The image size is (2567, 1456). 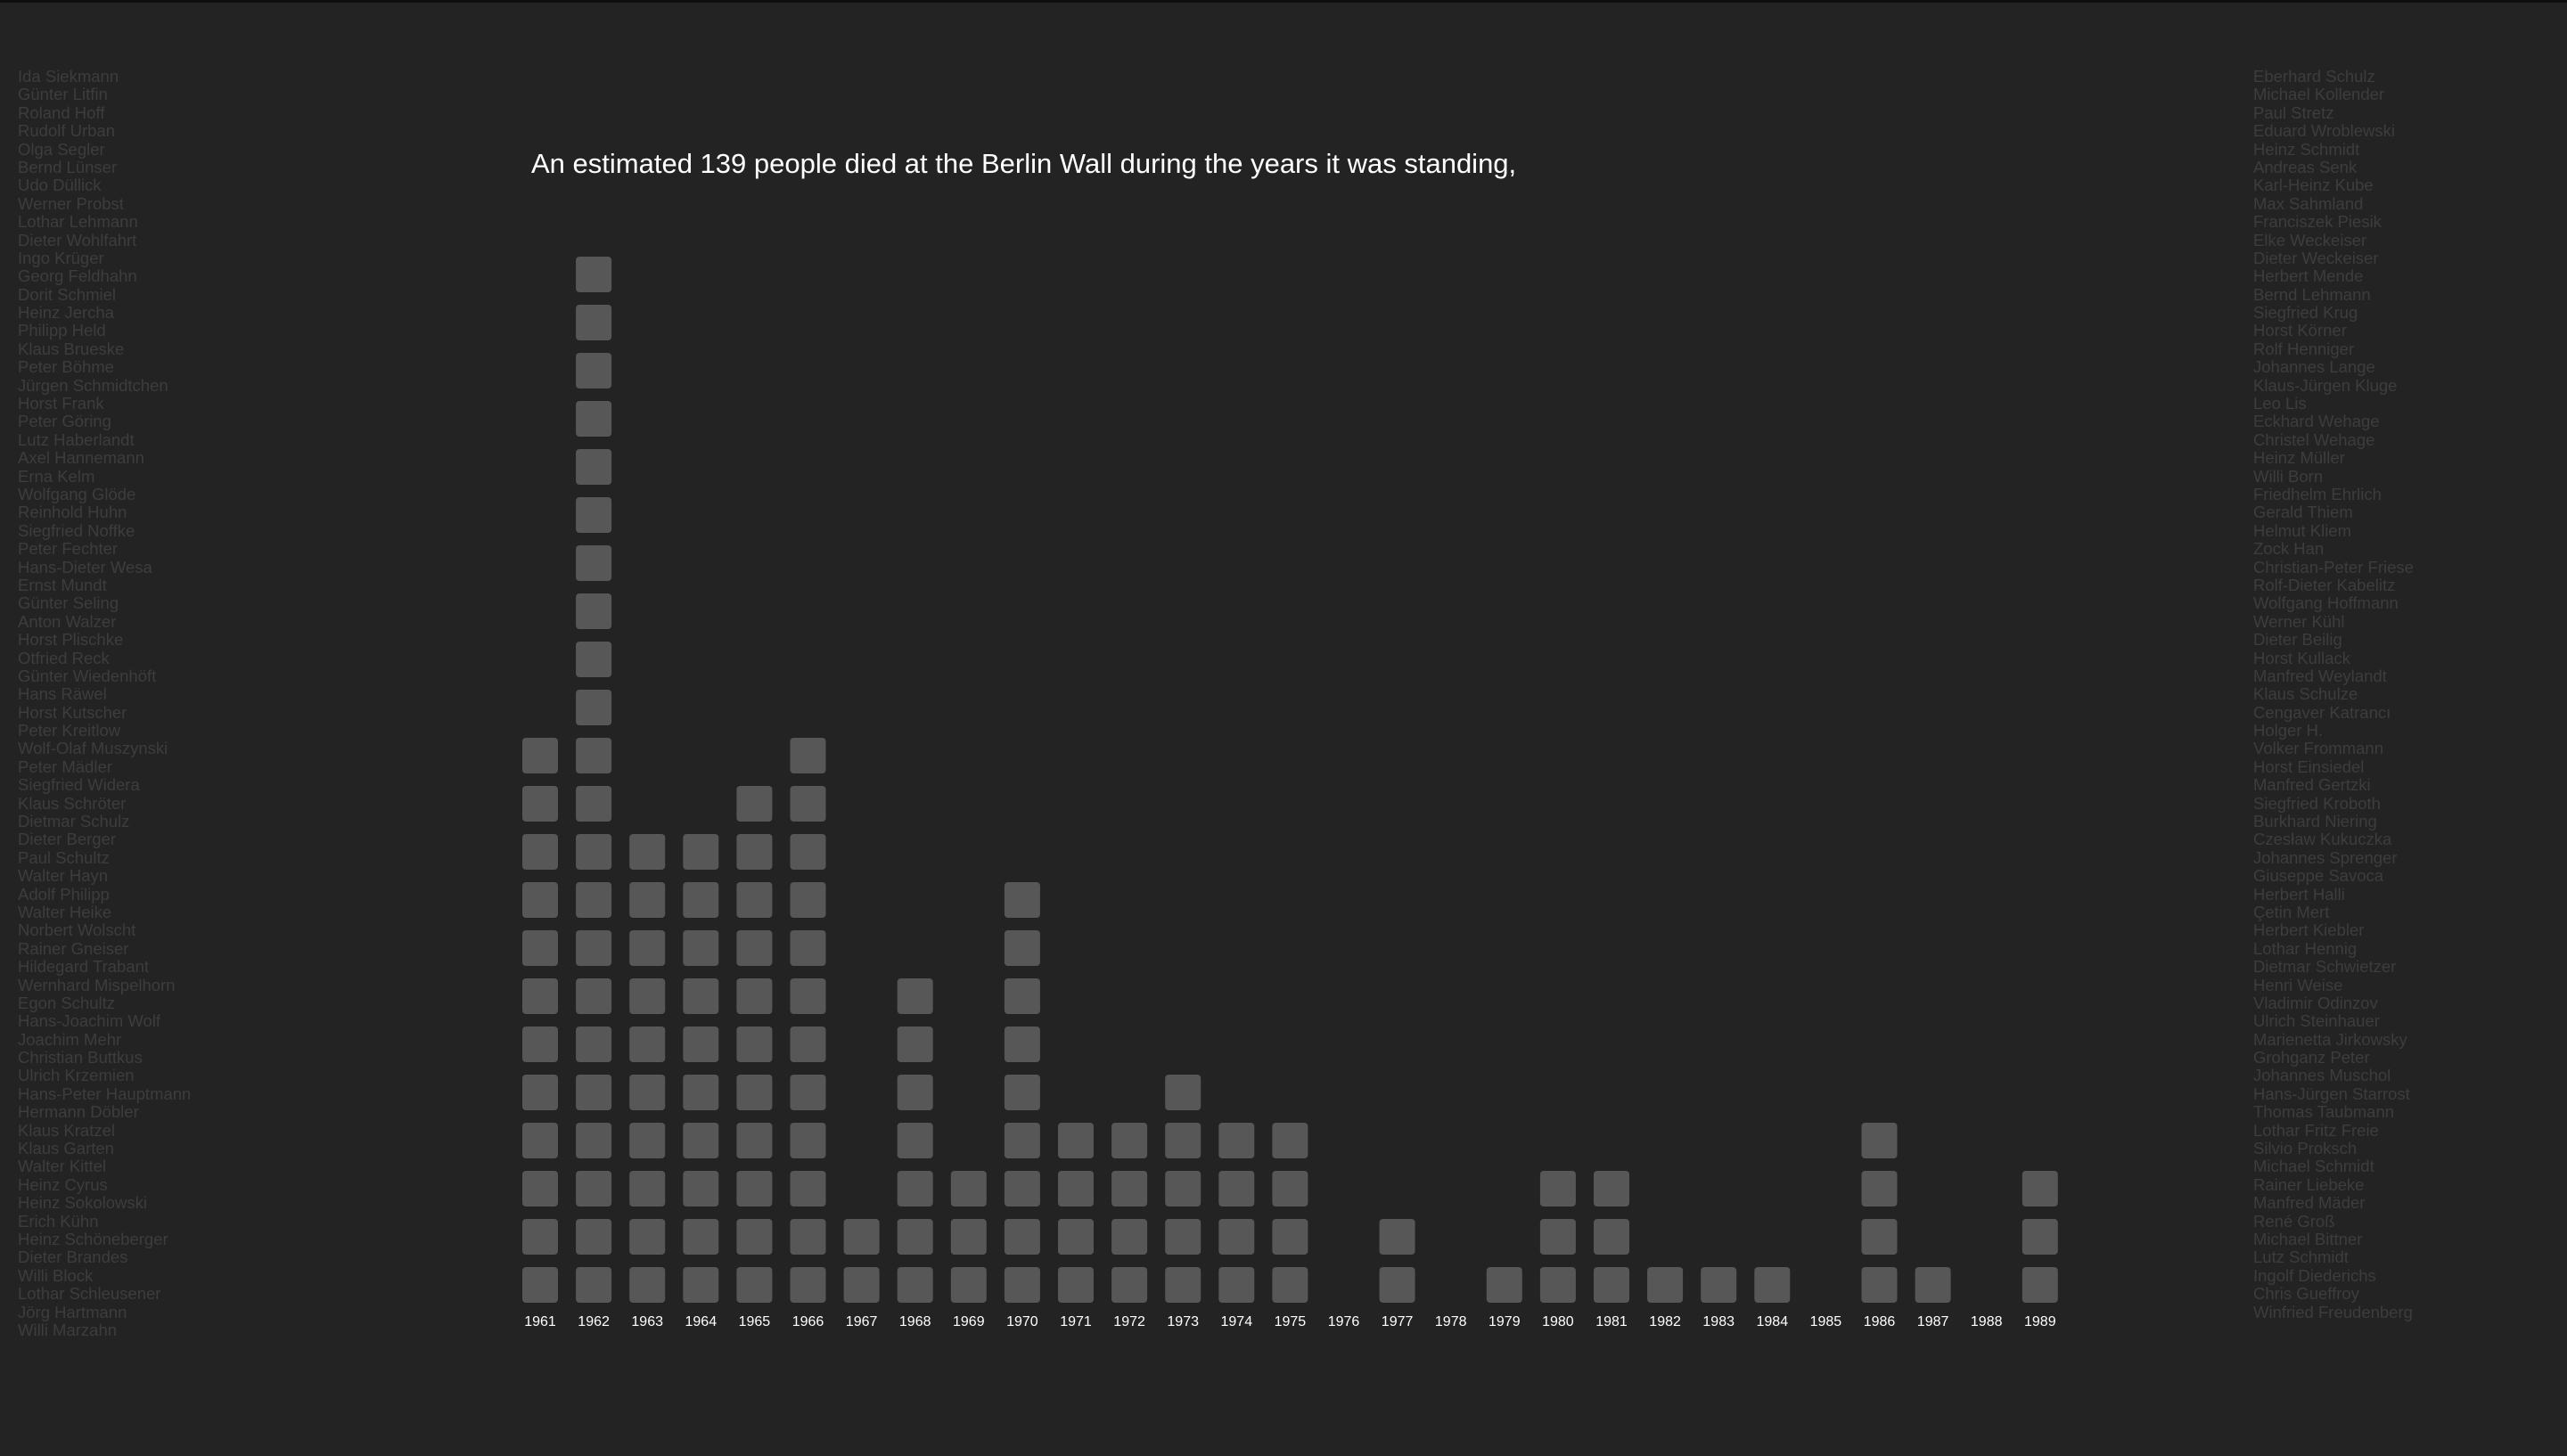 I want to click on victim-name: Eckhard Wehage, so click(x=2316, y=422).